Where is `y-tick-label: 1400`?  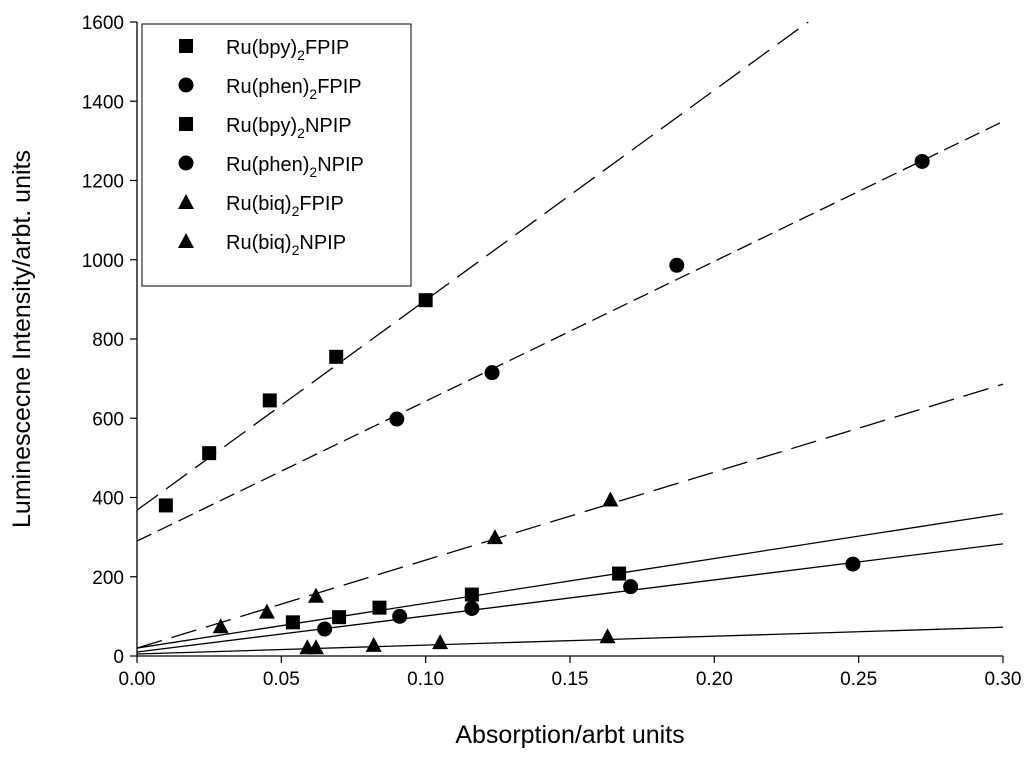 y-tick-label: 1400 is located at coordinates (103, 102).